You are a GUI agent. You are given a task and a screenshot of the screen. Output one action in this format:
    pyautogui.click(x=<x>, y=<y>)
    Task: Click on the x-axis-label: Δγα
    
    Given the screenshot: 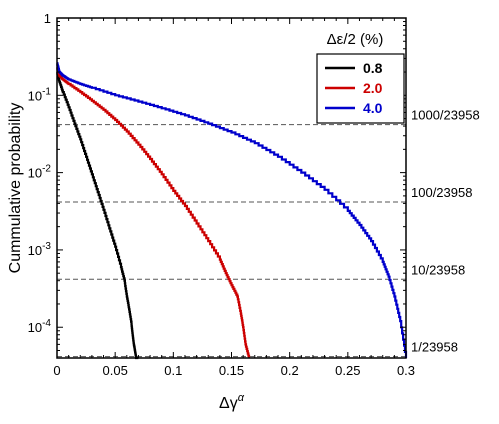 What is the action you would take?
    pyautogui.click(x=232, y=402)
    